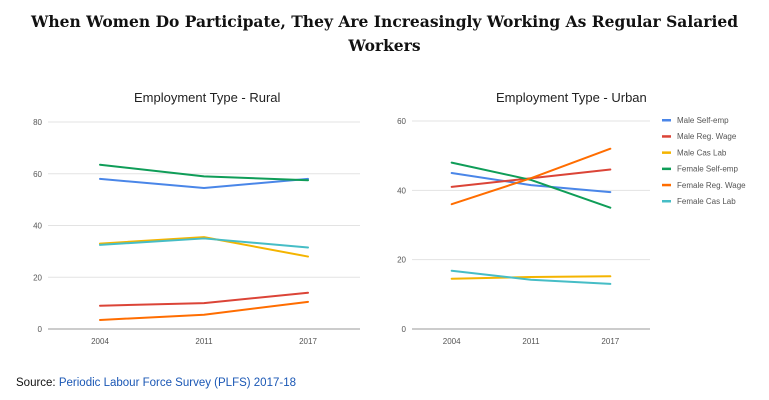 Image resolution: width=769 pixels, height=400 pixels. I want to click on urban-y-tick-label: 40, so click(401, 190).